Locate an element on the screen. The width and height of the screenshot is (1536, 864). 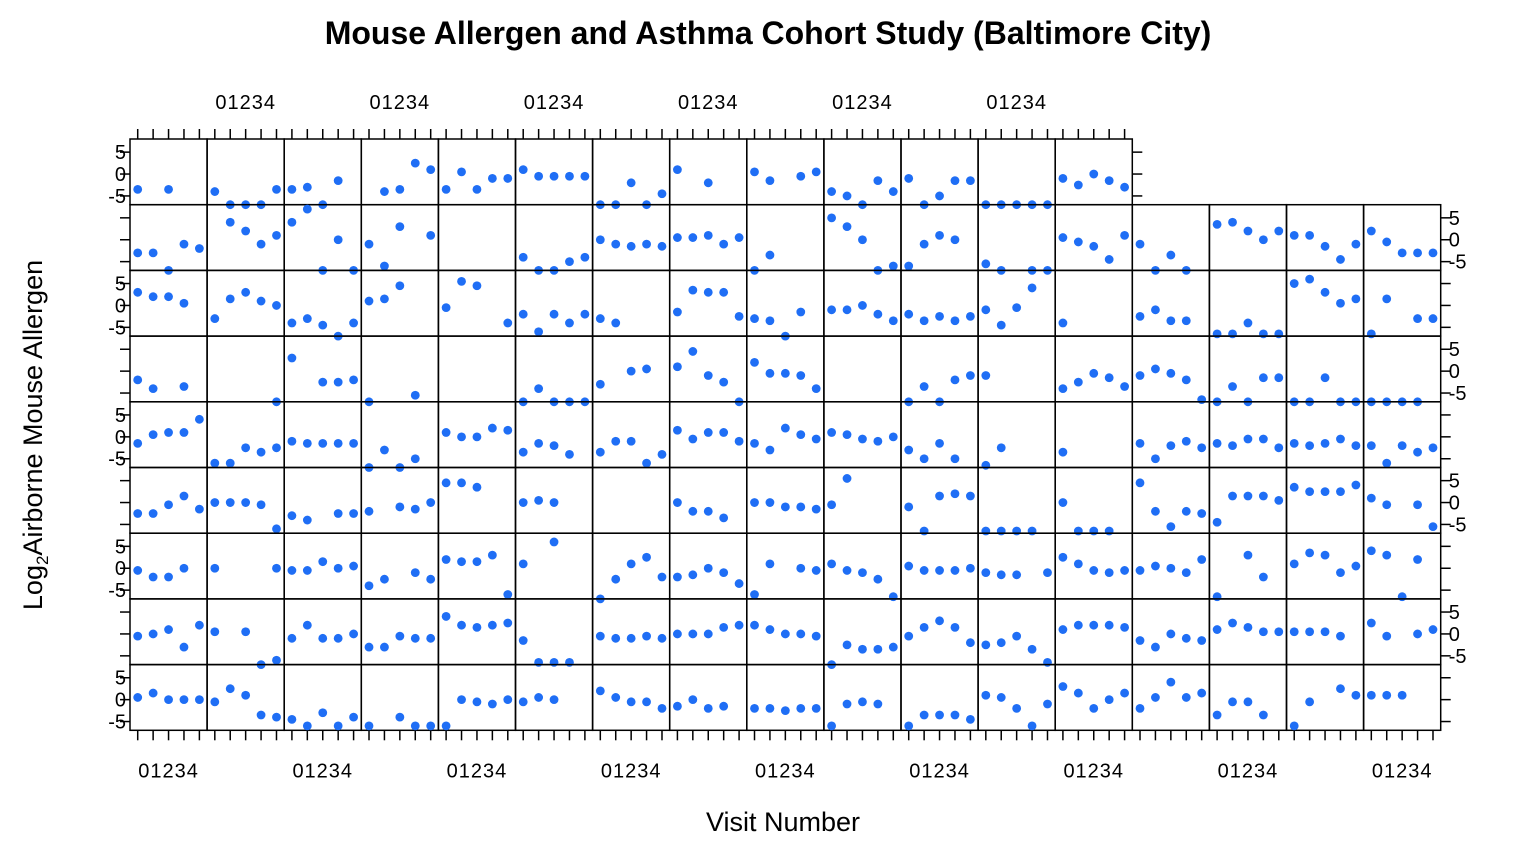
y-axis-label: Log2Airborne Mouse Allergen is located at coordinates (35, 435).